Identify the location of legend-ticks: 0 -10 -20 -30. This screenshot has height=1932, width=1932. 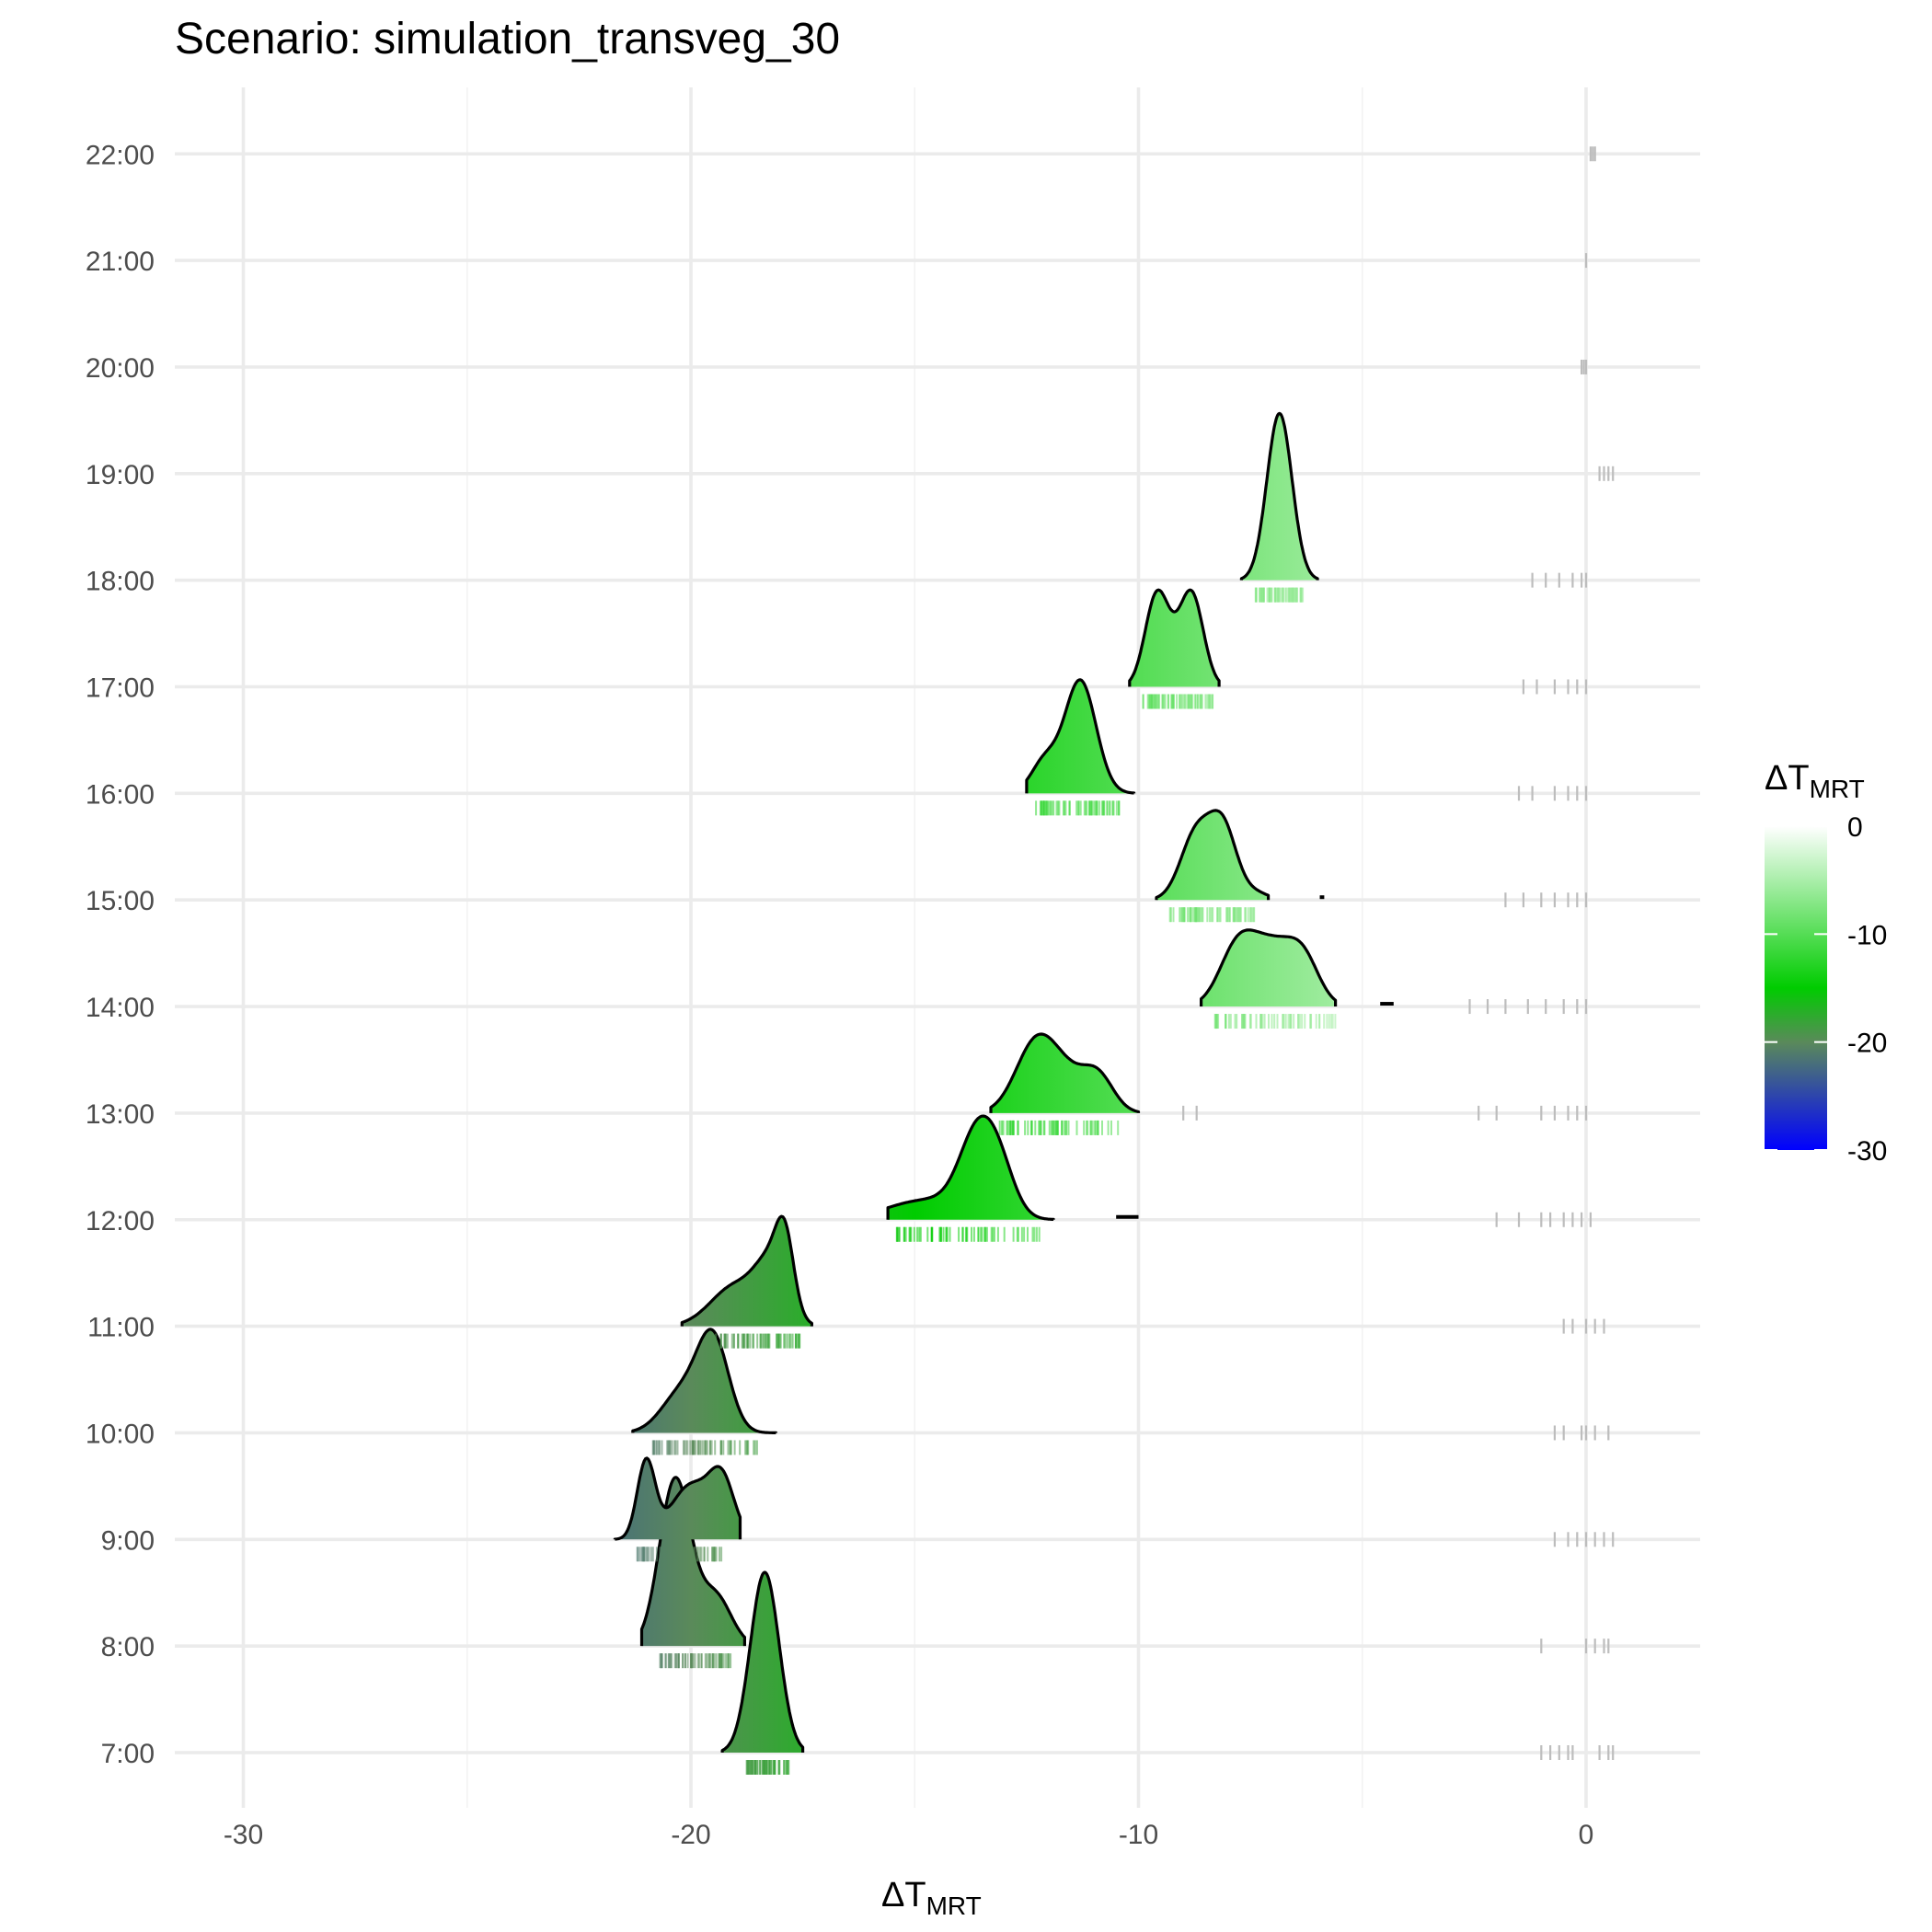
(1826, 989).